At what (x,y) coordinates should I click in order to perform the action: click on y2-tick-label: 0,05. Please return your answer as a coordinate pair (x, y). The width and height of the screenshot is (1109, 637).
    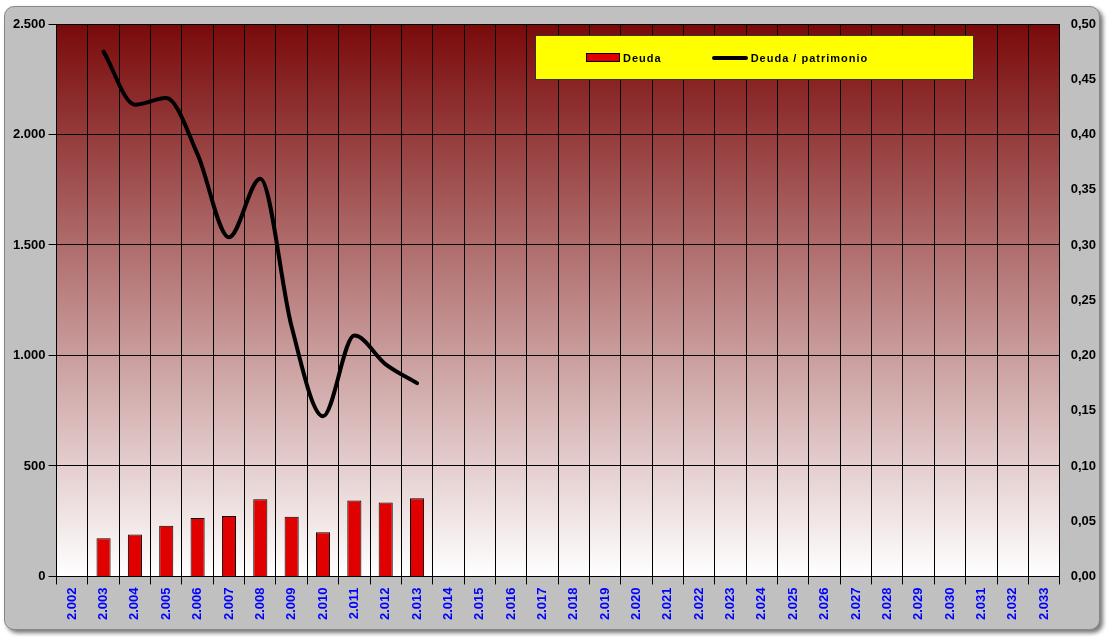
    Looking at the image, I should click on (1083, 520).